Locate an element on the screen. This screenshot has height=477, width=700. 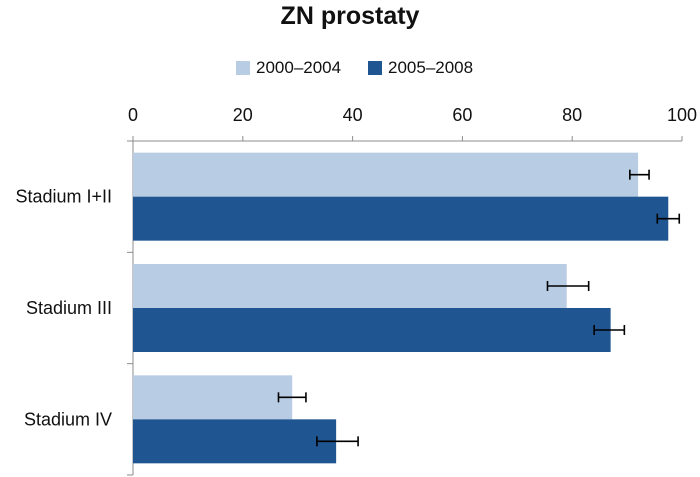
legend-item-series-1: 2000–2004 is located at coordinates (288, 68).